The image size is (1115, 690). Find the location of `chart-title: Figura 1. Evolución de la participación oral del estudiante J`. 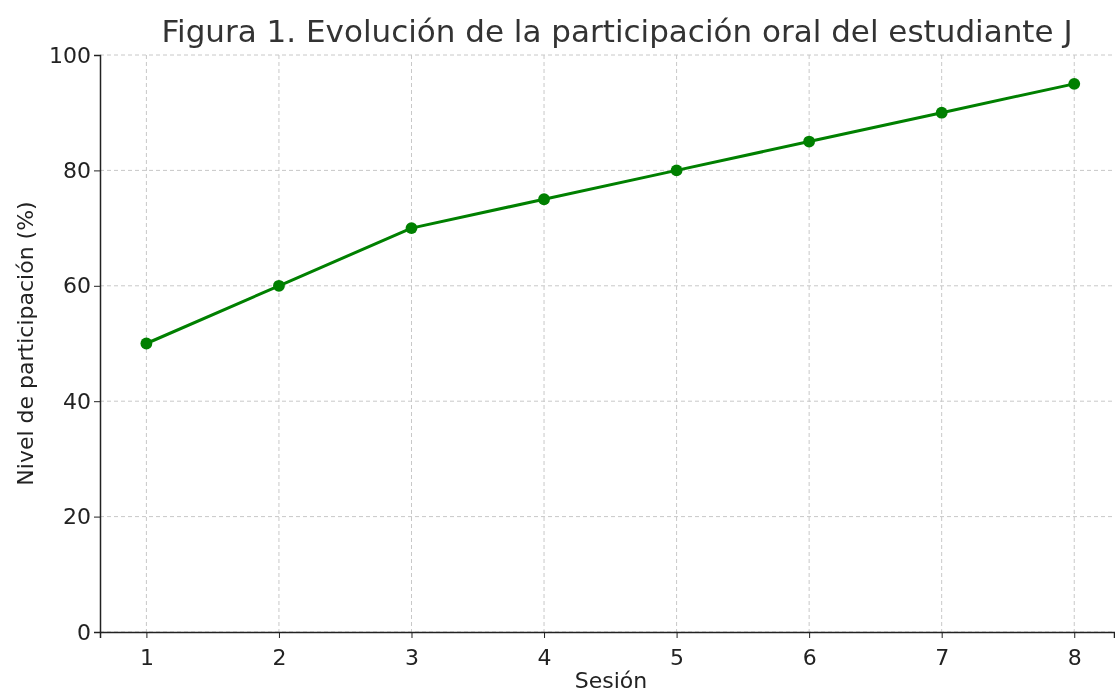

chart-title: Figura 1. Evolución de la participación oral del estudiante J is located at coordinates (617, 31).